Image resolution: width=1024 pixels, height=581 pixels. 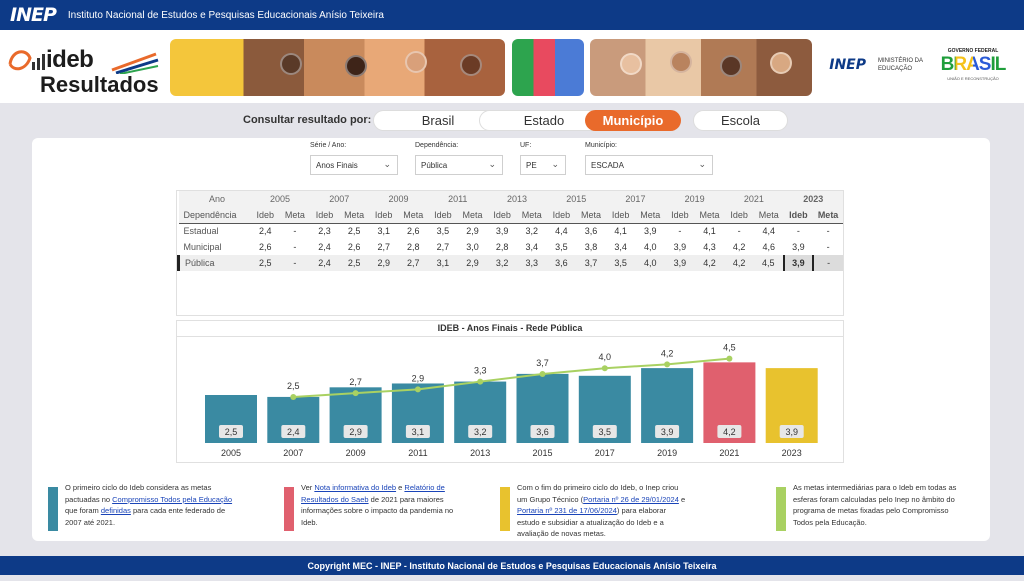 I want to click on bar-data-label: 2,4, so click(x=293, y=432).